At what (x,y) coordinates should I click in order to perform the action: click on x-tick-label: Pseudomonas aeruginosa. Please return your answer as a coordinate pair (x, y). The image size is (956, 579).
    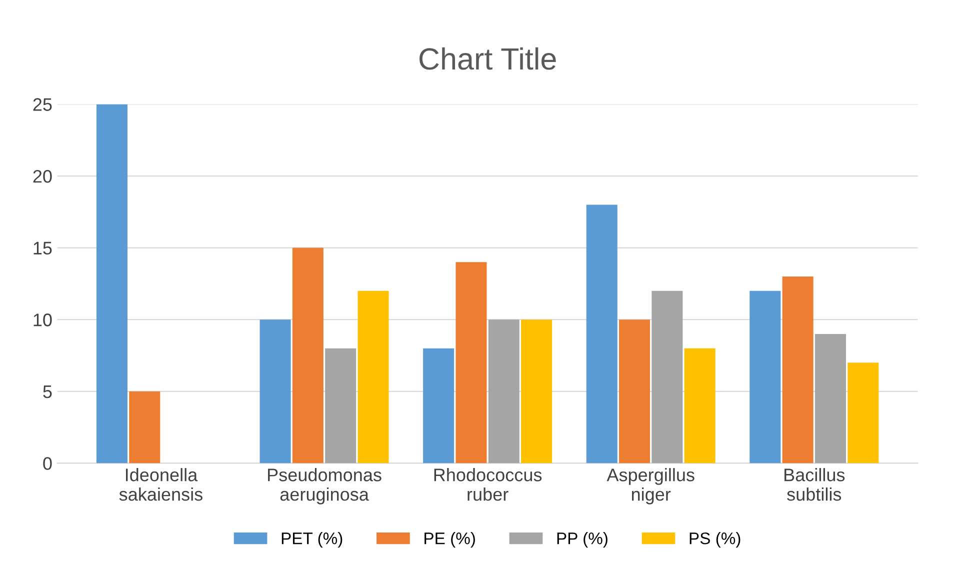
    Looking at the image, I should click on (325, 486).